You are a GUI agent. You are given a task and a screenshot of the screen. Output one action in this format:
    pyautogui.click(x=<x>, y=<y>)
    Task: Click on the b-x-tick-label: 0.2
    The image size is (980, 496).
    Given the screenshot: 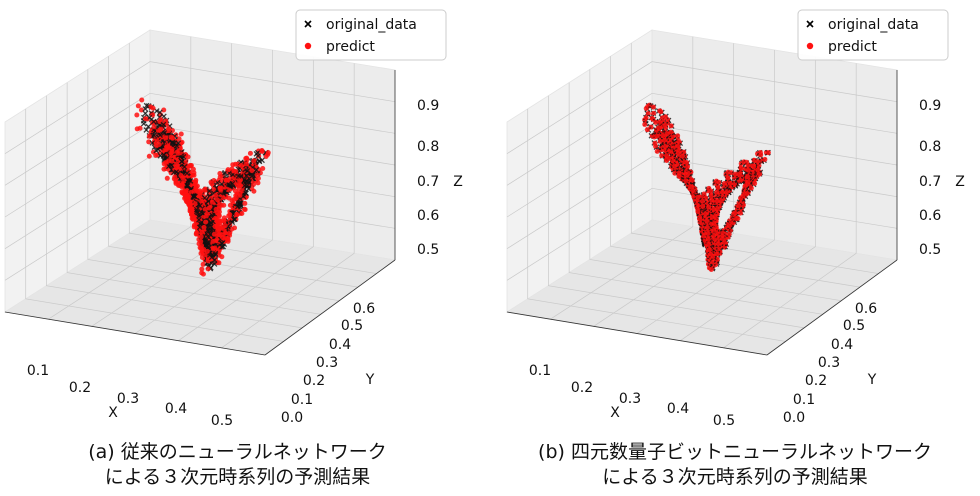 What is the action you would take?
    pyautogui.click(x=582, y=388)
    